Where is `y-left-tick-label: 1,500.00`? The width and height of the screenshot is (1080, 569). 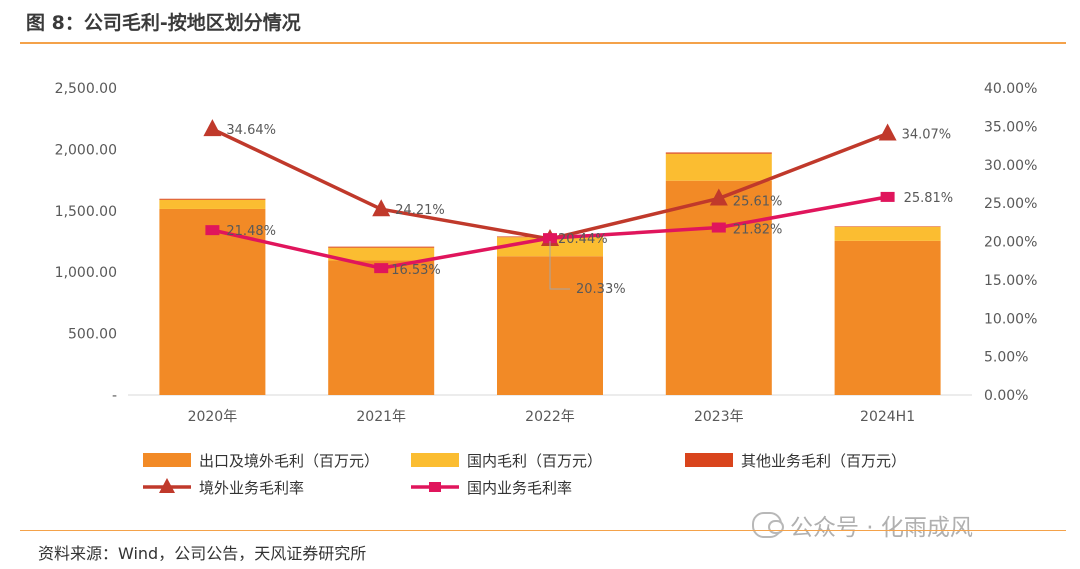
y-left-tick-label: 1,500.00 is located at coordinates (86, 212).